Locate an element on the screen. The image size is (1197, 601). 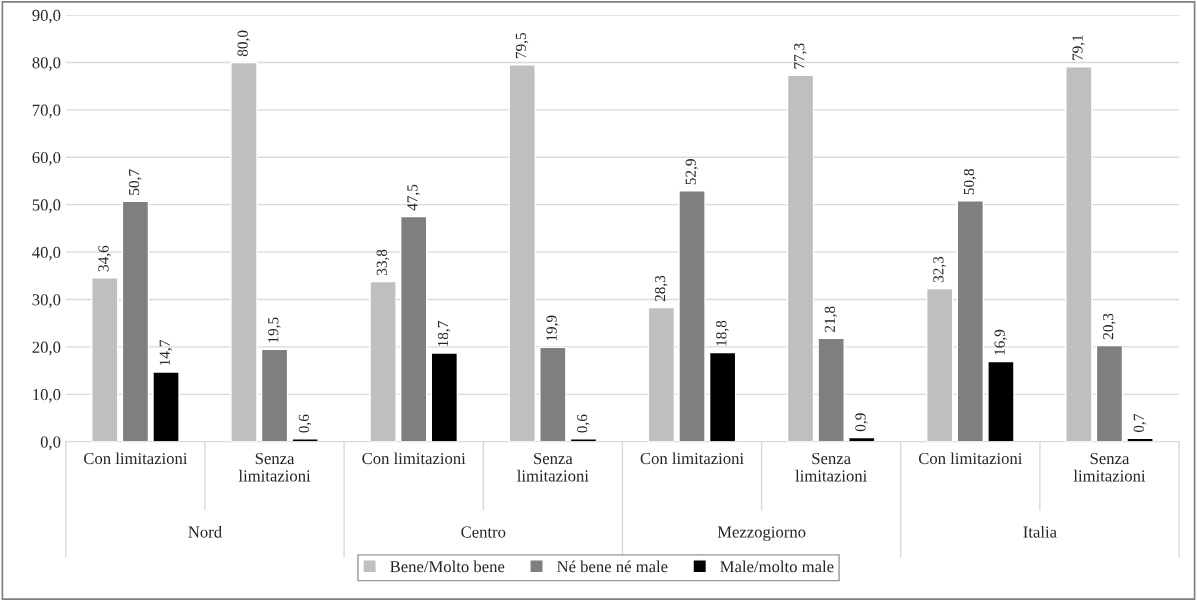
y-tick-label: 90,0 is located at coordinates (46, 16).